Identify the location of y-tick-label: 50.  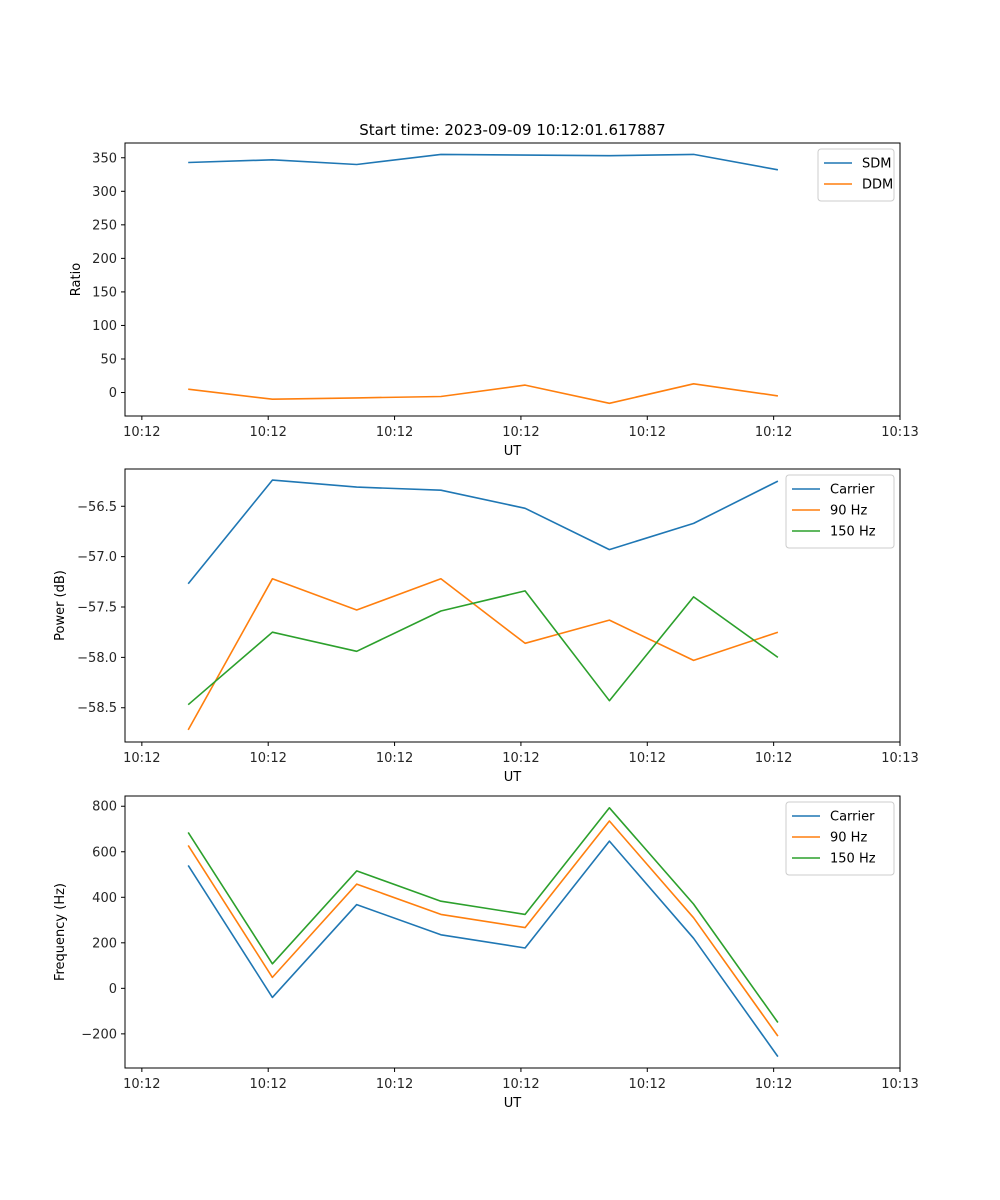
(108, 359).